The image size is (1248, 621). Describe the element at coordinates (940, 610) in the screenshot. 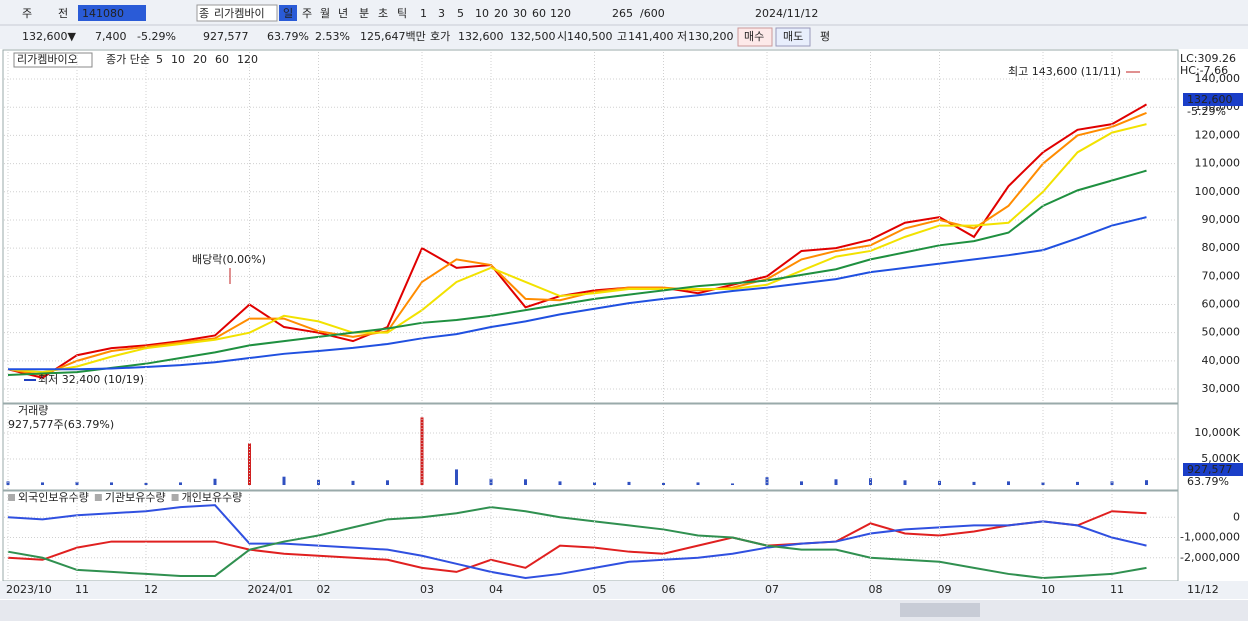

I see `scroll-thumb` at that location.